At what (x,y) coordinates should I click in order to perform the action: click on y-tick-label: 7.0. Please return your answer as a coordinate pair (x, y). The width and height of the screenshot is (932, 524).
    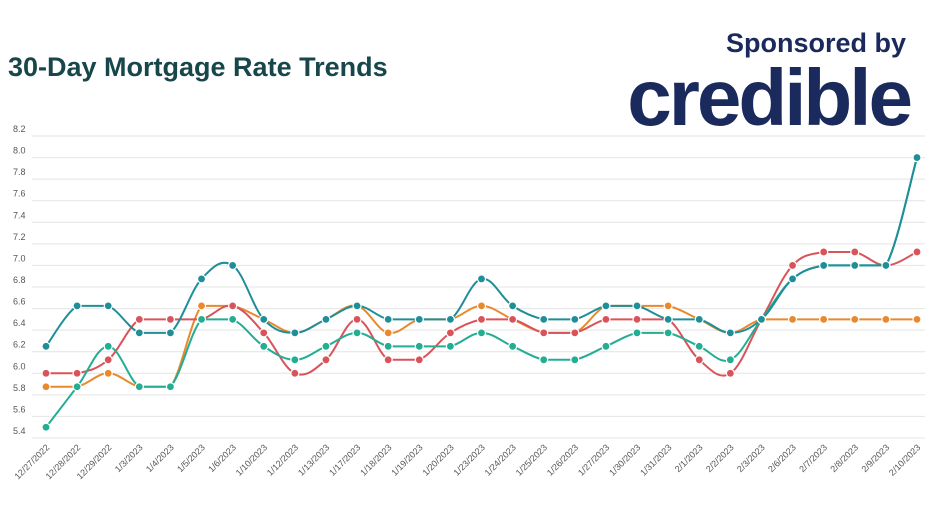
    Looking at the image, I should click on (19, 258).